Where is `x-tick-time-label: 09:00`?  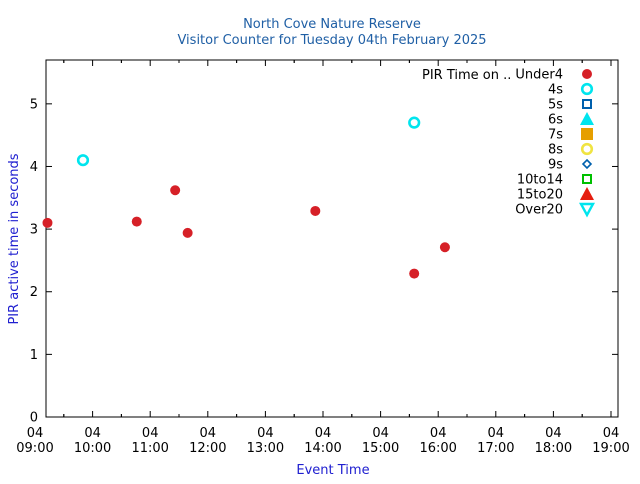
x-tick-time-label: 09:00 is located at coordinates (34, 448).